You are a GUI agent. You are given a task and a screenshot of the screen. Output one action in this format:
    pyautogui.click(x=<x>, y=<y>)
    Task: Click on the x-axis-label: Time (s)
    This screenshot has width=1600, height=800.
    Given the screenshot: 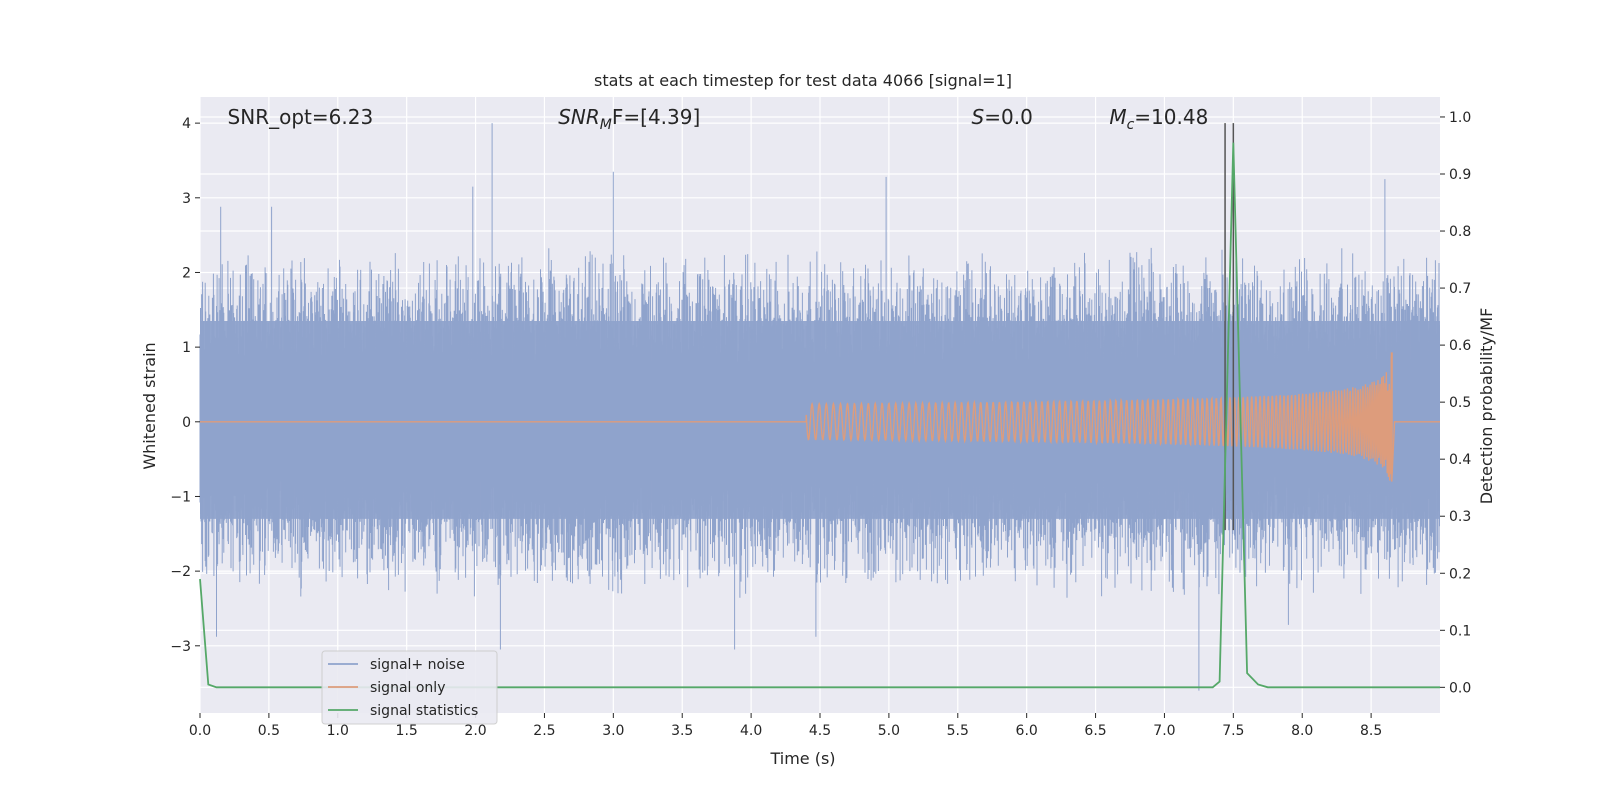 What is the action you would take?
    pyautogui.click(x=802, y=758)
    